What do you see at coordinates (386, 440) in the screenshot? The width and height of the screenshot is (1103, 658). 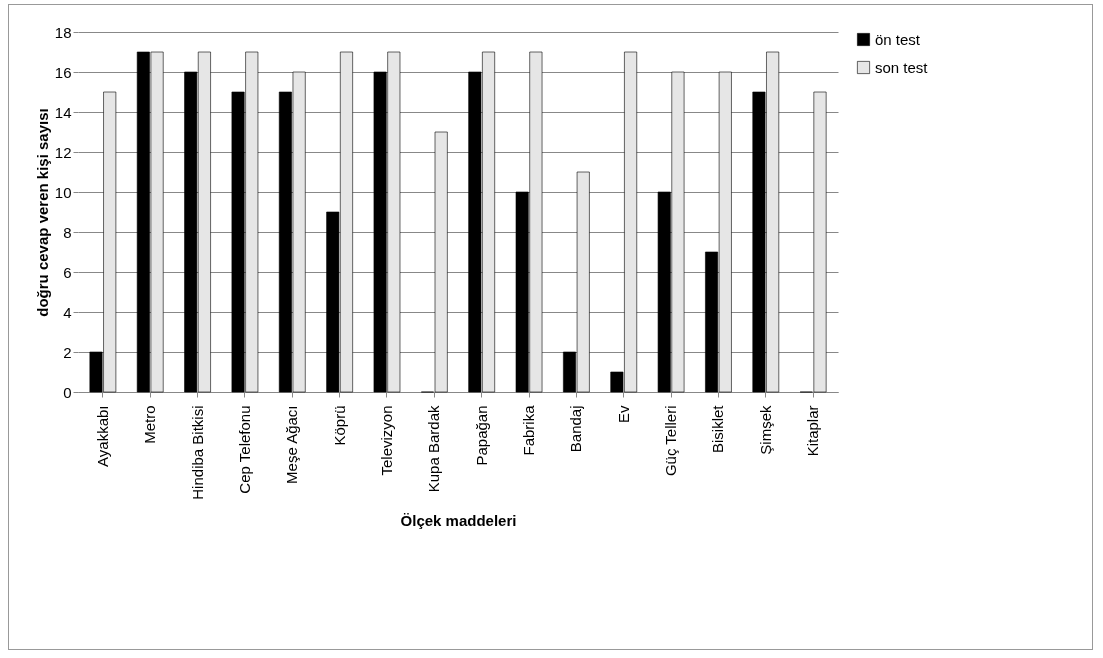 I see `x-tick-label: Televizyon` at bounding box center [386, 440].